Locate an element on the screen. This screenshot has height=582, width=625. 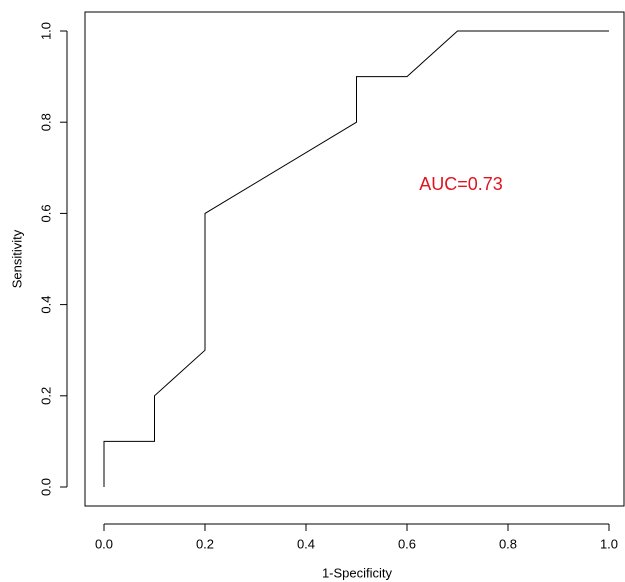
x-tick-label: 0.0 is located at coordinates (104, 543).